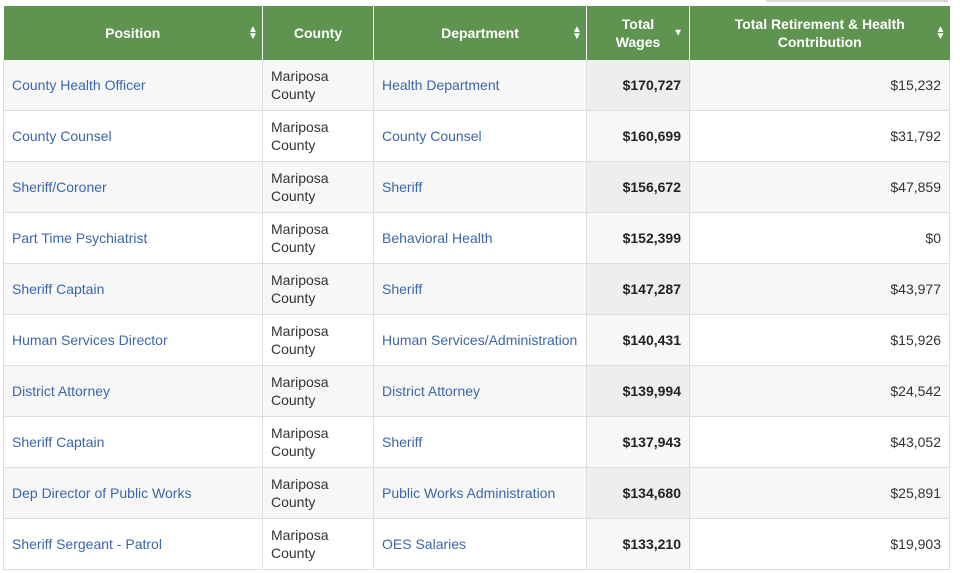 The width and height of the screenshot is (960, 573). What do you see at coordinates (819, 391) in the screenshot?
I see `contribution-cell: $24,542` at bounding box center [819, 391].